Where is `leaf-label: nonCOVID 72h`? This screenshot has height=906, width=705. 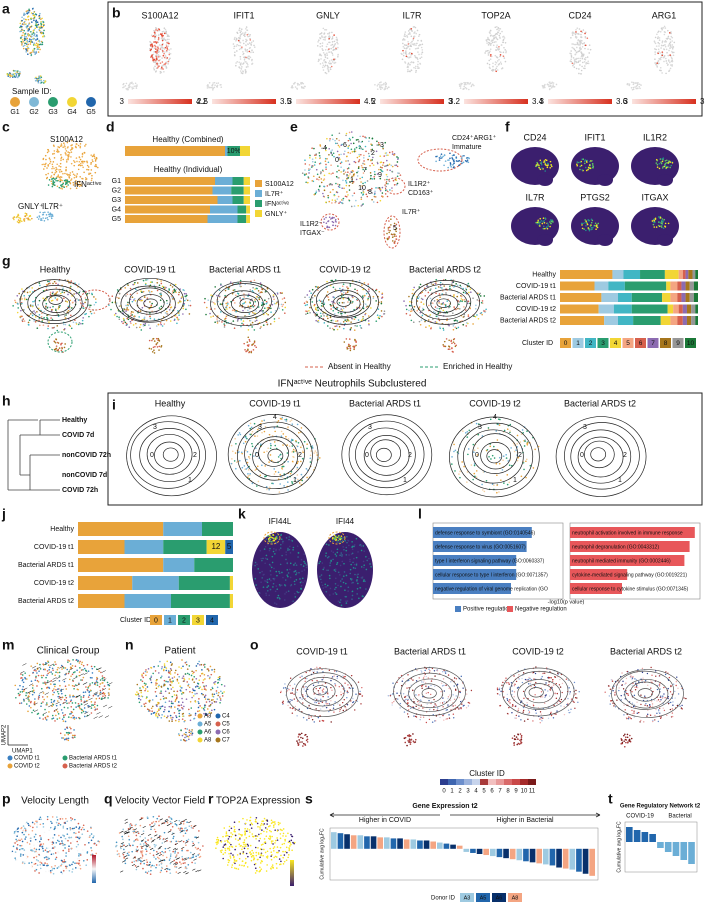 leaf-label: nonCOVID 72h is located at coordinates (86, 455).